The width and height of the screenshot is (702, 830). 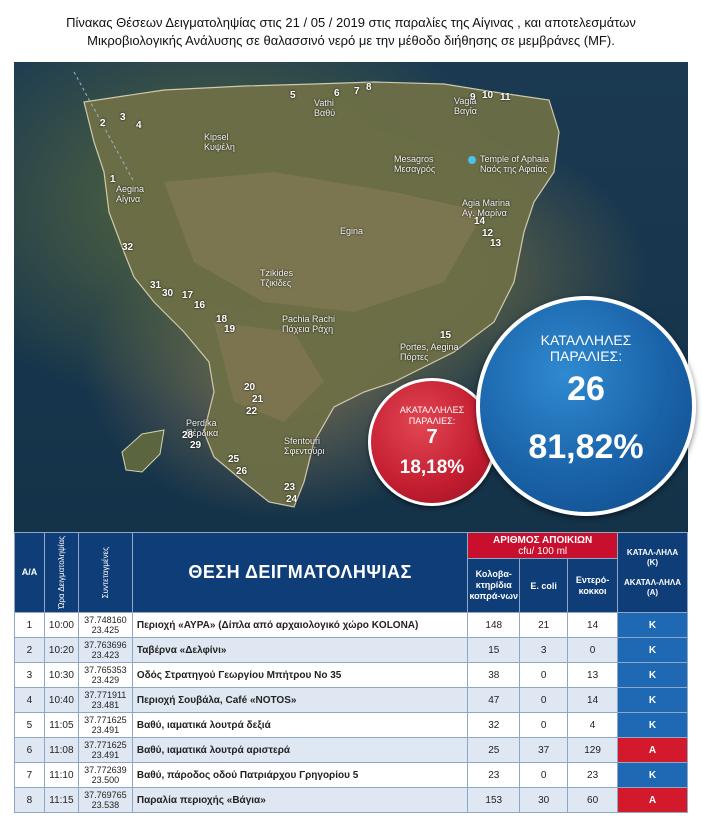 I want to click on row-aa: 3, so click(x=29, y=675).